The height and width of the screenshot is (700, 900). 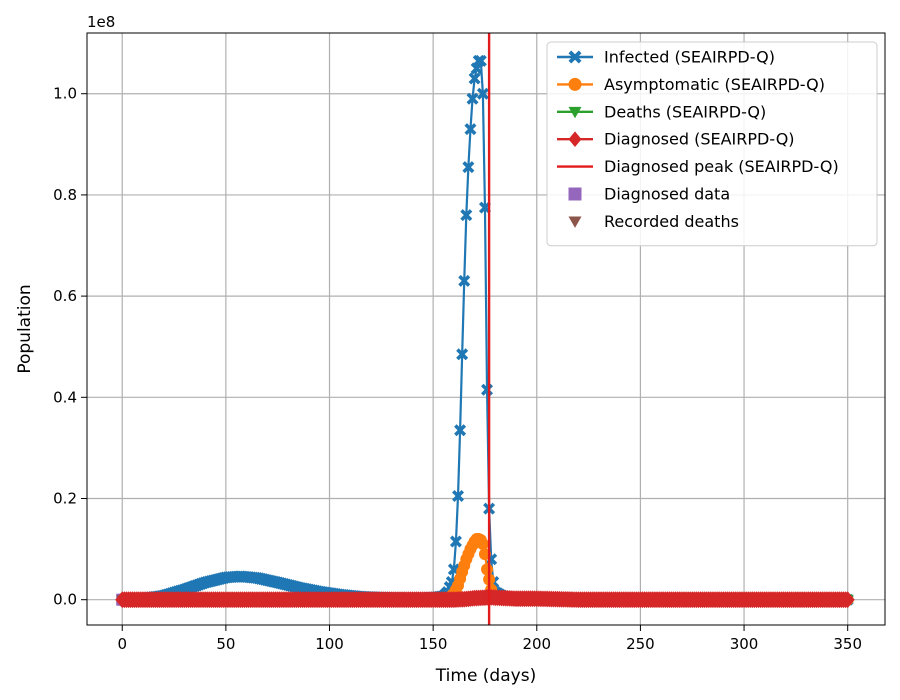 What do you see at coordinates (847, 644) in the screenshot?
I see `x-tick-label: 350` at bounding box center [847, 644].